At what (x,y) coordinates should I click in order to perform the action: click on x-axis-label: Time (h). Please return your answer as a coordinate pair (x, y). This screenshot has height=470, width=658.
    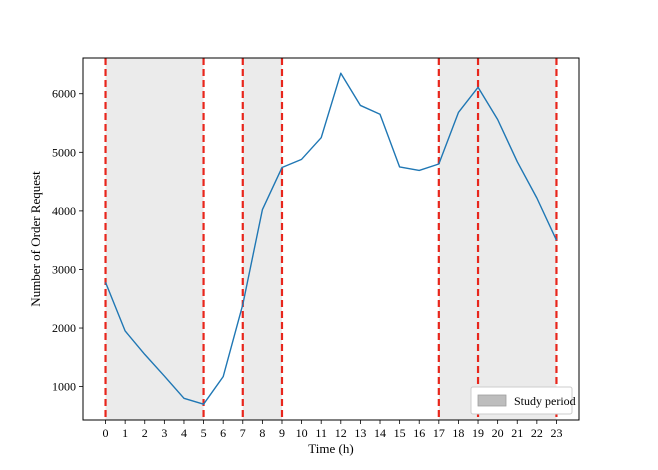
    Looking at the image, I should click on (330, 448).